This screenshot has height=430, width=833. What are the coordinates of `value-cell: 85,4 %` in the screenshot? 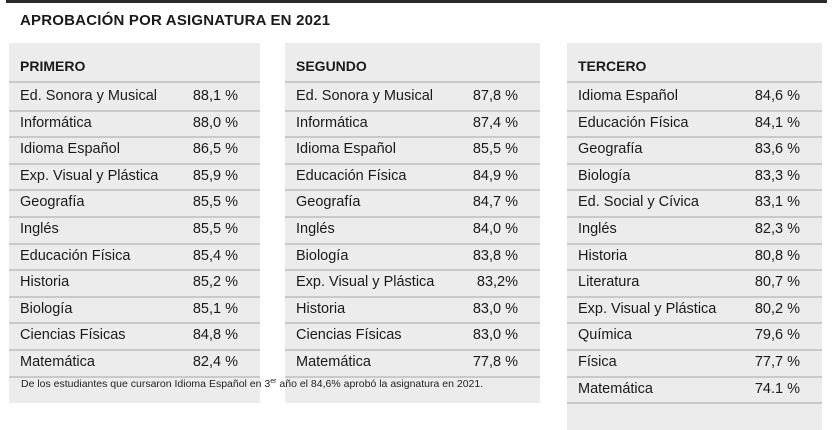 It's located at (215, 255).